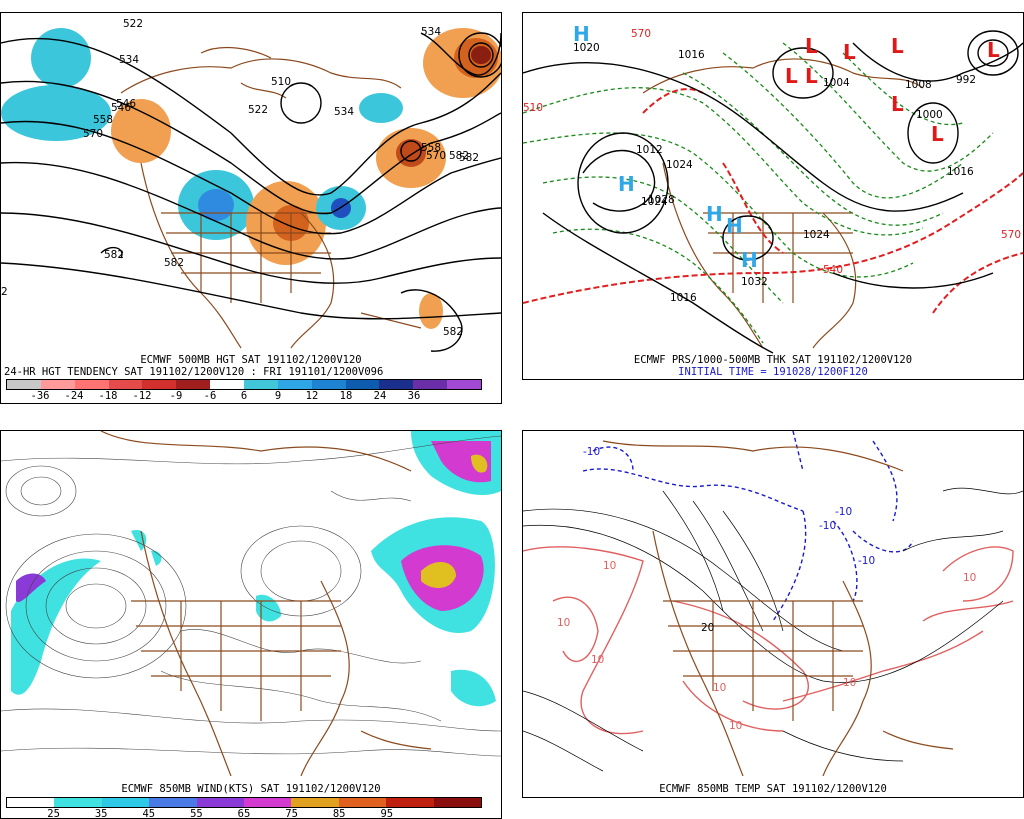 The width and height of the screenshot is (1024, 819). I want to click on colorbar-tick: 65, so click(244, 813).